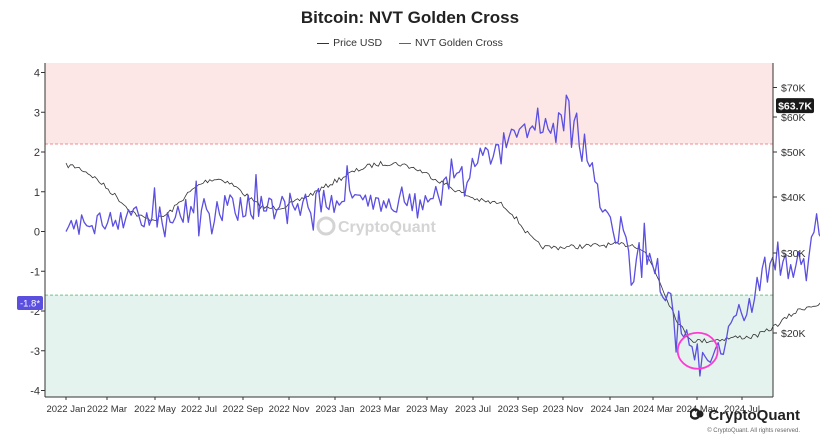 Image resolution: width=820 pixels, height=446 pixels. Describe the element at coordinates (697, 414) in the screenshot. I see `cryptoquant-logo-icon` at that location.